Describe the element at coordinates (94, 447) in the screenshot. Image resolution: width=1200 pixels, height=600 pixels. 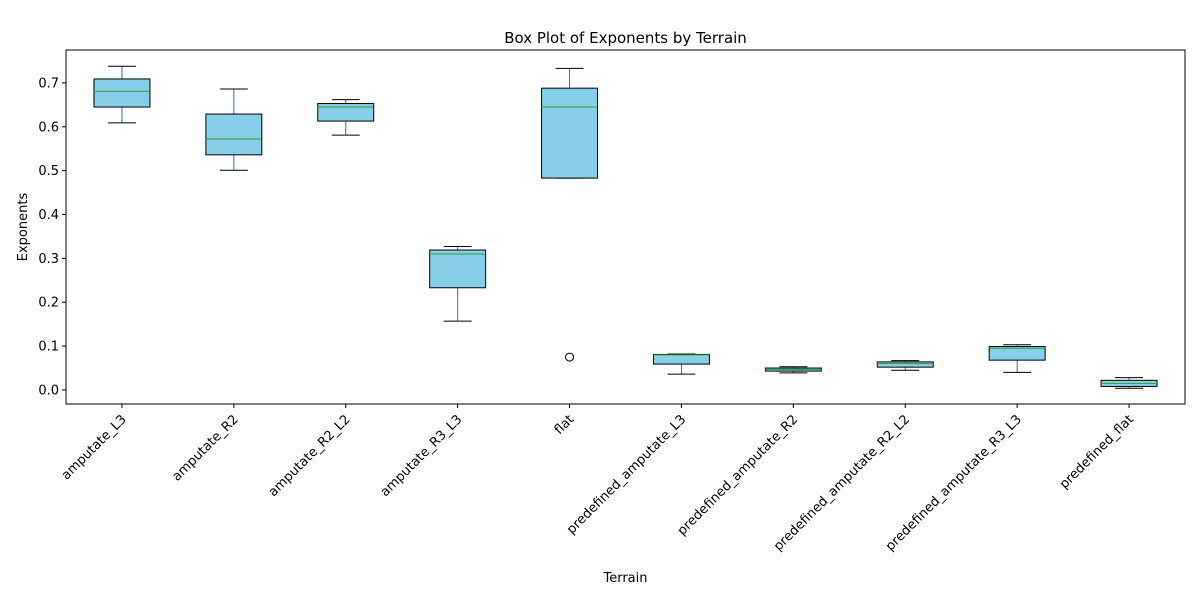
I see `x-tick-label: amputate_L3` at that location.